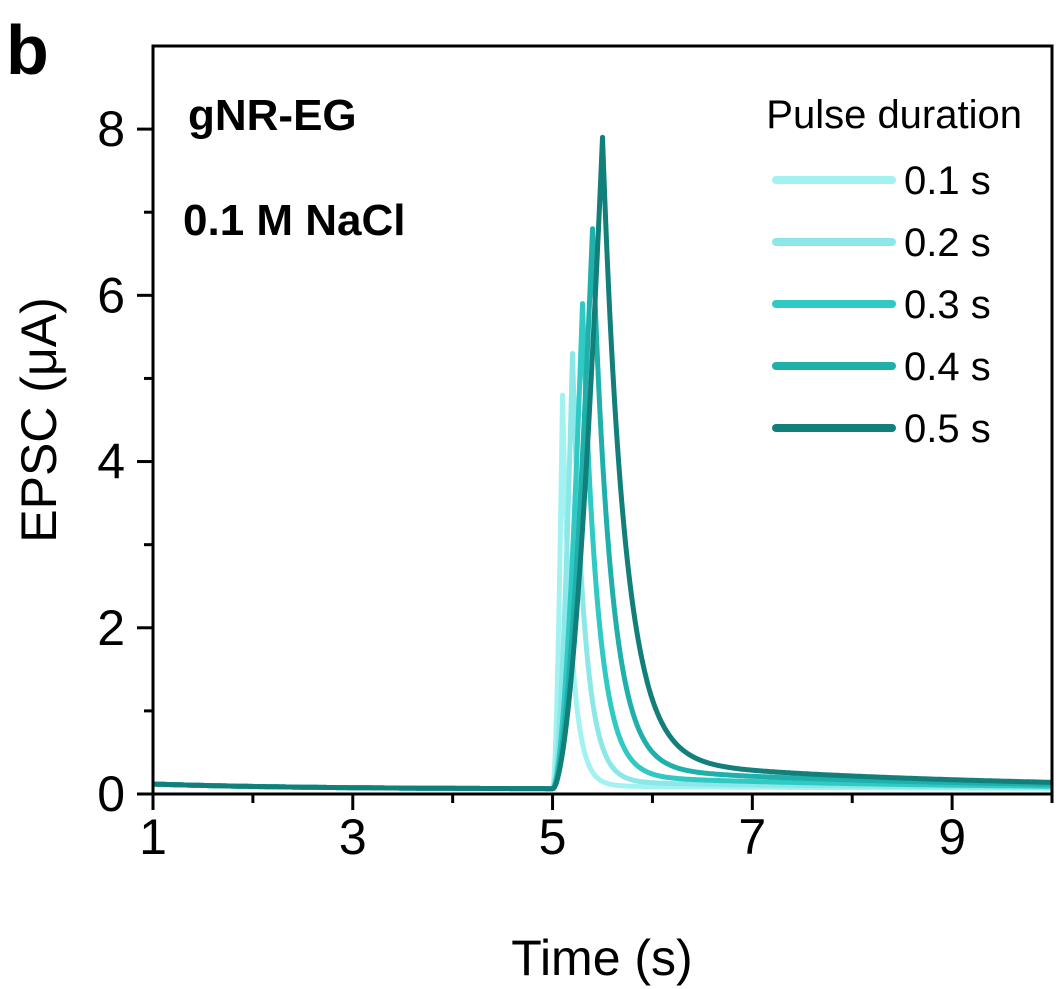 The image size is (1063, 989). Describe the element at coordinates (111, 129) in the screenshot. I see `y-tick-label: 8` at that location.